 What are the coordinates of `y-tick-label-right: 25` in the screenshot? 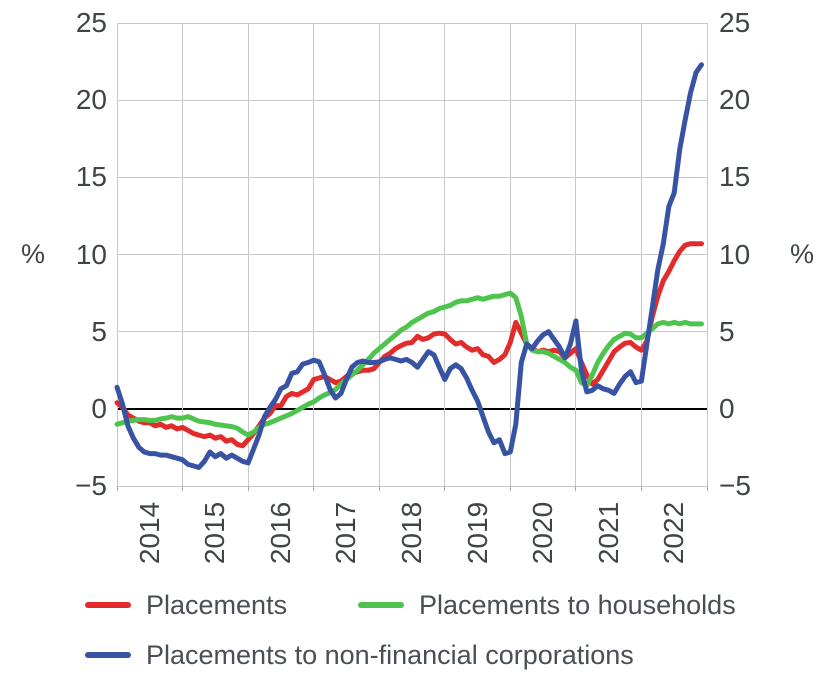 It's located at (735, 22).